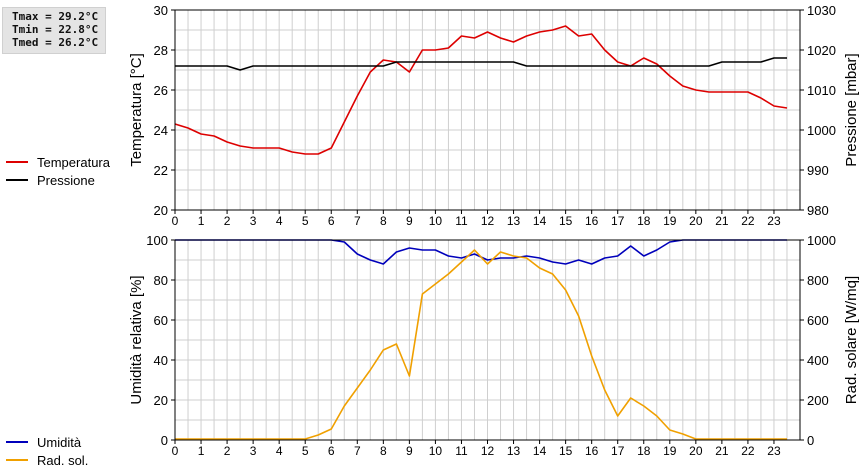  Describe the element at coordinates (436, 221) in the screenshot. I see `top-x-tick-label: 10` at that location.